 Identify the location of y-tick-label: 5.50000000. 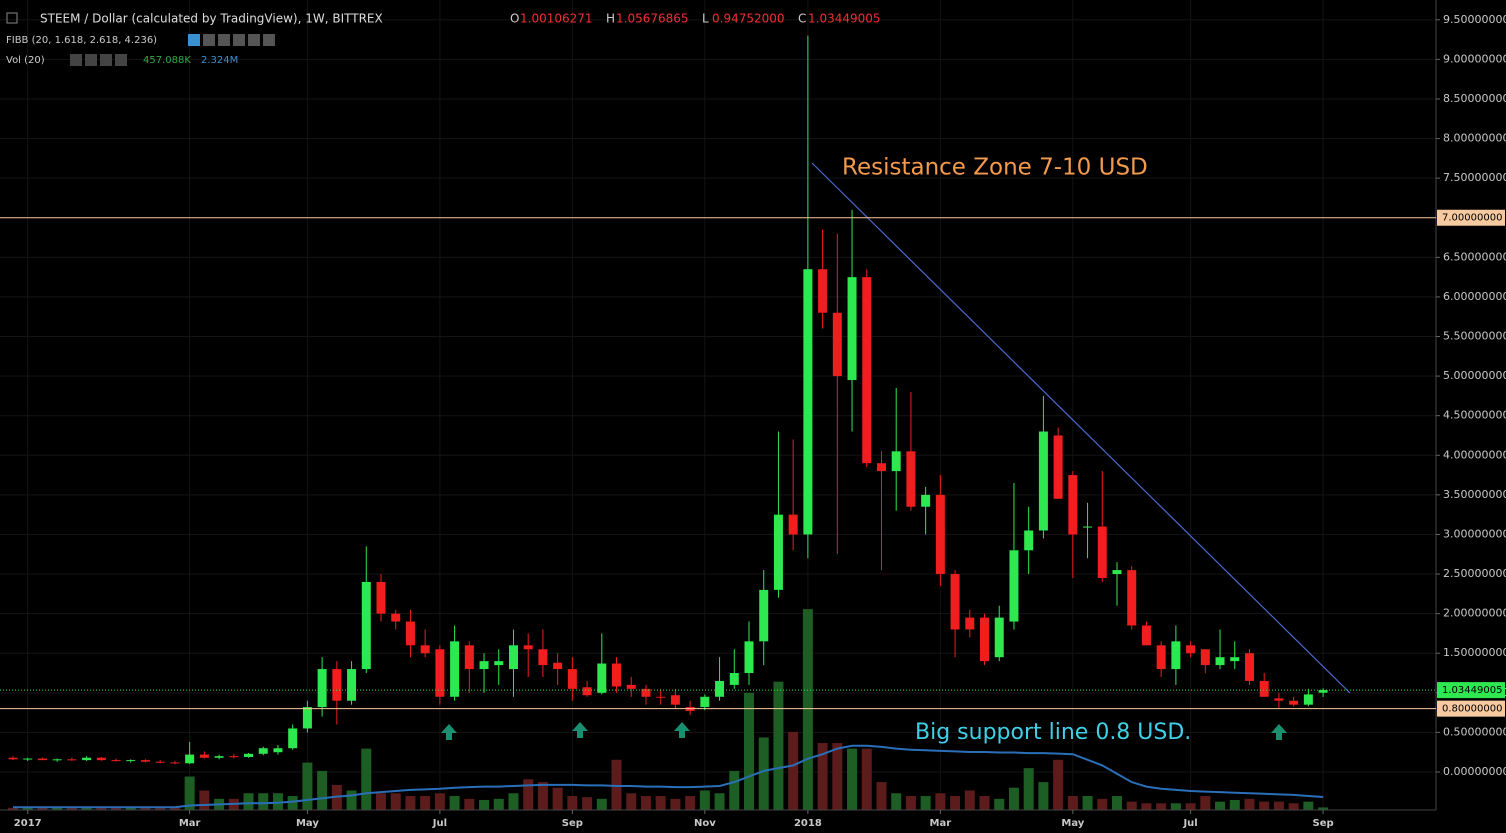
(1474, 336).